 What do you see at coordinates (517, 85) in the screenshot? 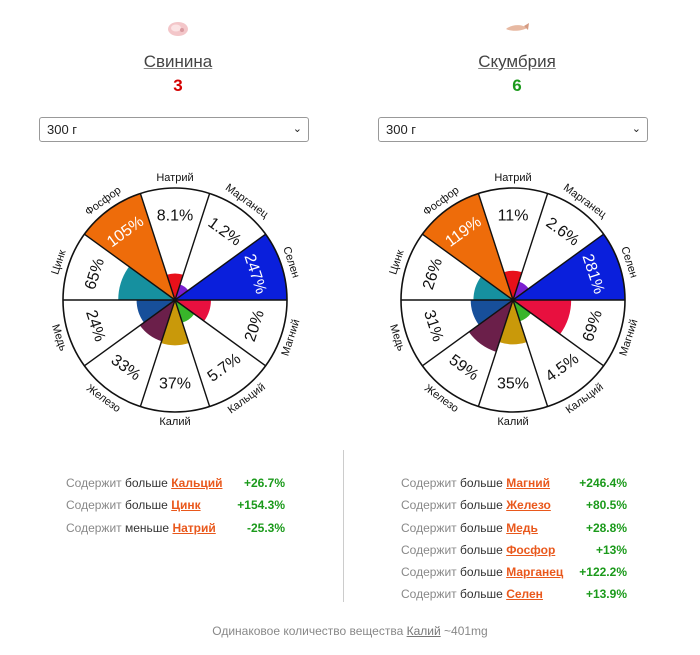
I see `food-score: 6` at bounding box center [517, 85].